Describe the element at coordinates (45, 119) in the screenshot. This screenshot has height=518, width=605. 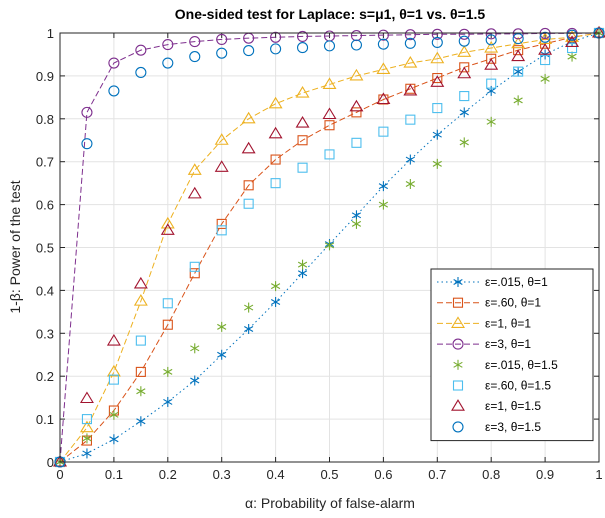
I see `y-tick-label: 0.8` at that location.